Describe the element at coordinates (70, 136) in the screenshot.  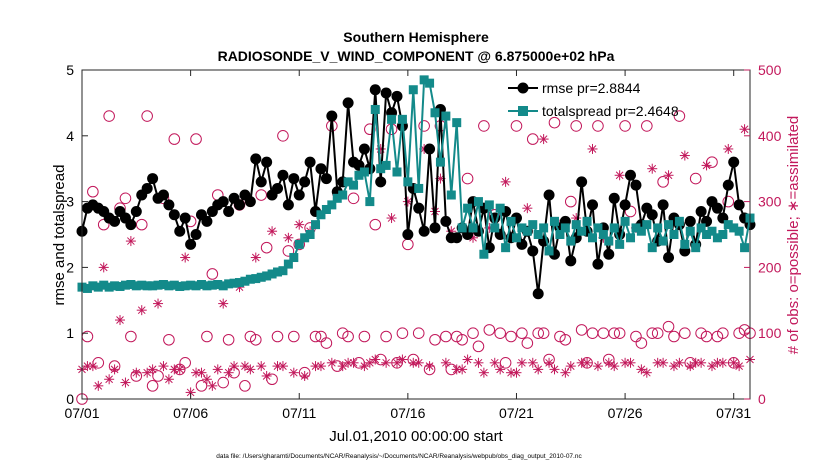
I see `y-left-tick-label: 4` at that location.